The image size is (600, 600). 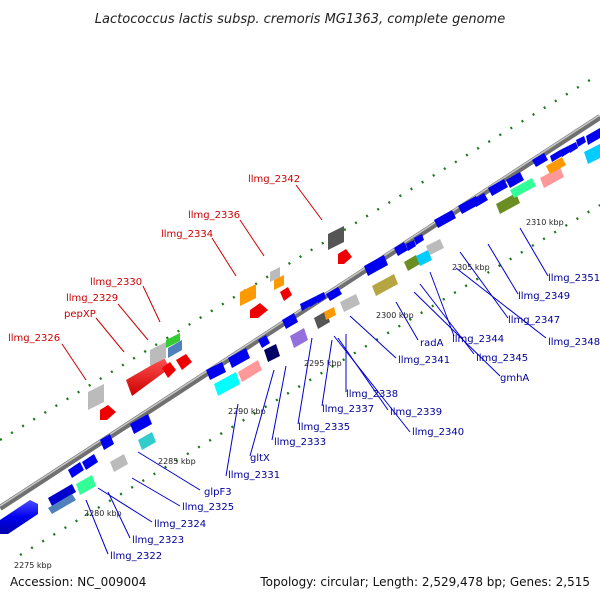 What do you see at coordinates (432, 343) in the screenshot?
I see `gene-label: radA` at bounding box center [432, 343].